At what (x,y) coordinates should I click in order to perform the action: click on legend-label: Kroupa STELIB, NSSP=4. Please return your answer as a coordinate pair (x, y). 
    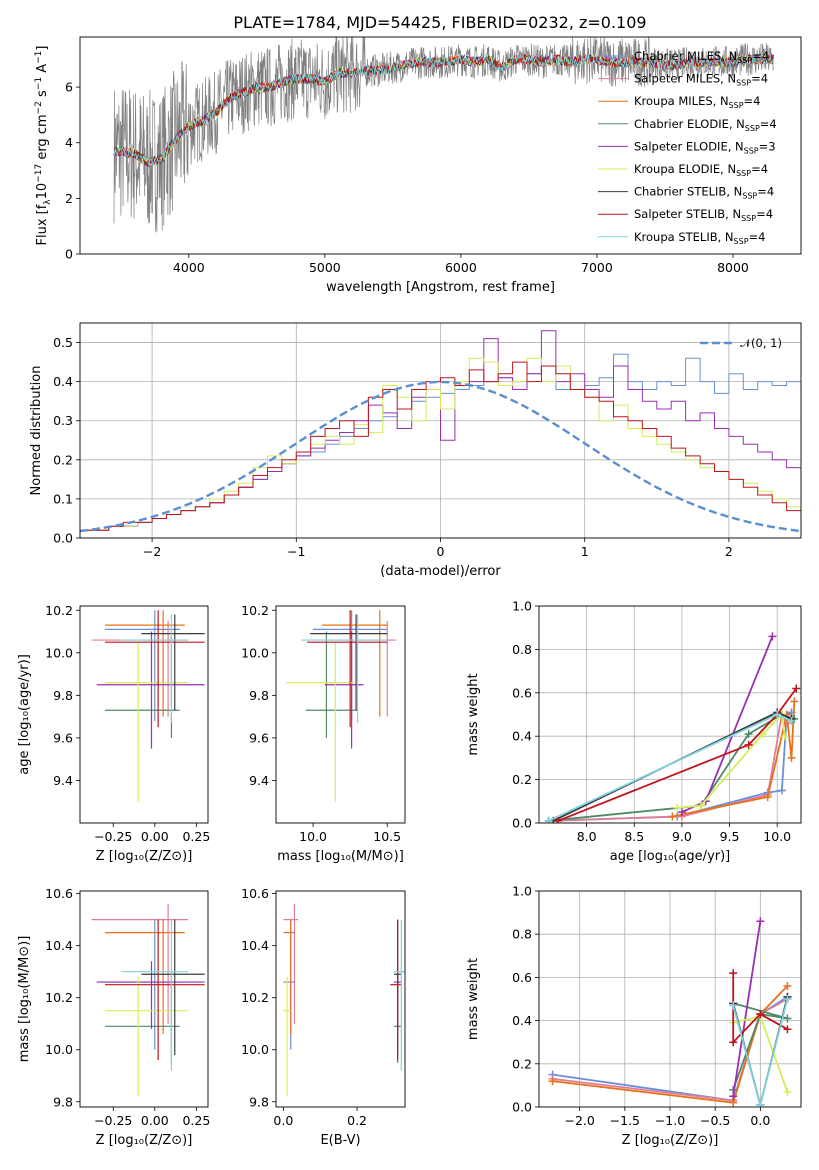
    Looking at the image, I should click on (699, 238).